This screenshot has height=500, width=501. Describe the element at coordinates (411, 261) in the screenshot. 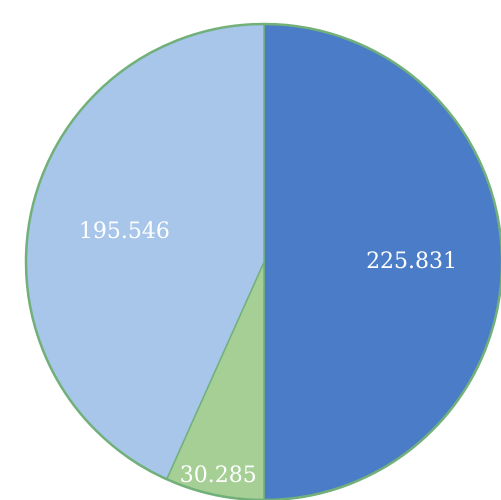

I see `slice-value-label-0: 225.831` at that location.